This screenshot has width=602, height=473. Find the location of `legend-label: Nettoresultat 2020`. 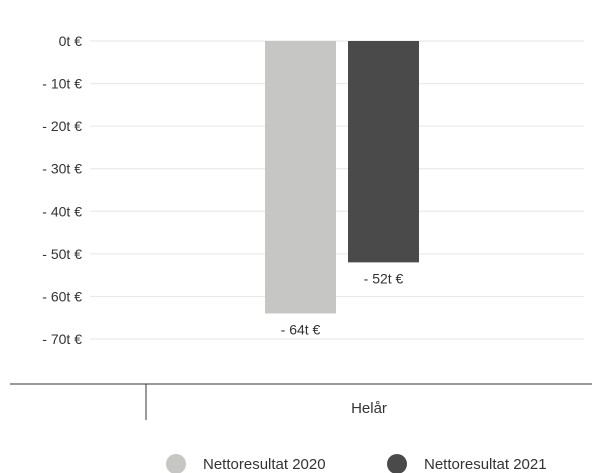

legend-label: Nettoresultat 2020 is located at coordinates (264, 464).